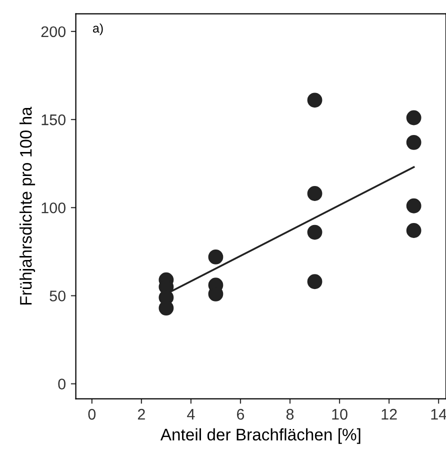 Image resolution: width=446 pixels, height=461 pixels. Describe the element at coordinates (240, 414) in the screenshot. I see `x-tick-label: 6` at that location.